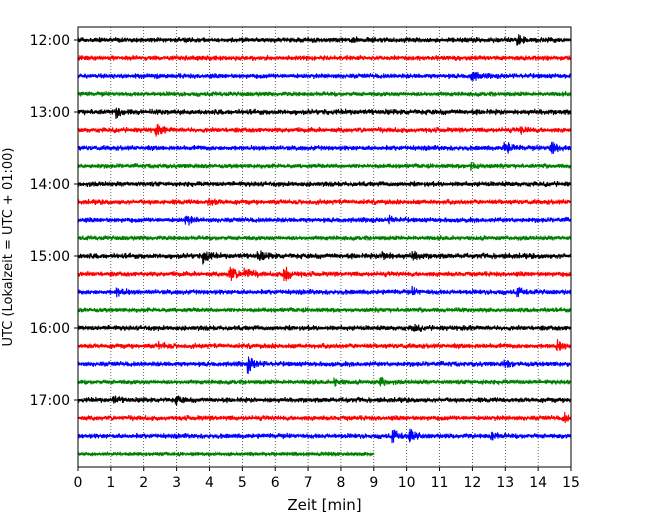 This screenshot has height=520, width=650. I want to click on y-tick-label: 14:00, so click(50, 185).